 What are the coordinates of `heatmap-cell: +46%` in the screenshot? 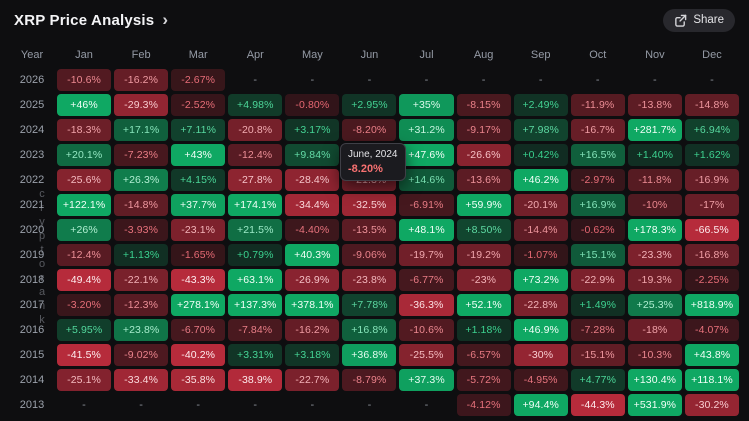 It's located at (84, 105).